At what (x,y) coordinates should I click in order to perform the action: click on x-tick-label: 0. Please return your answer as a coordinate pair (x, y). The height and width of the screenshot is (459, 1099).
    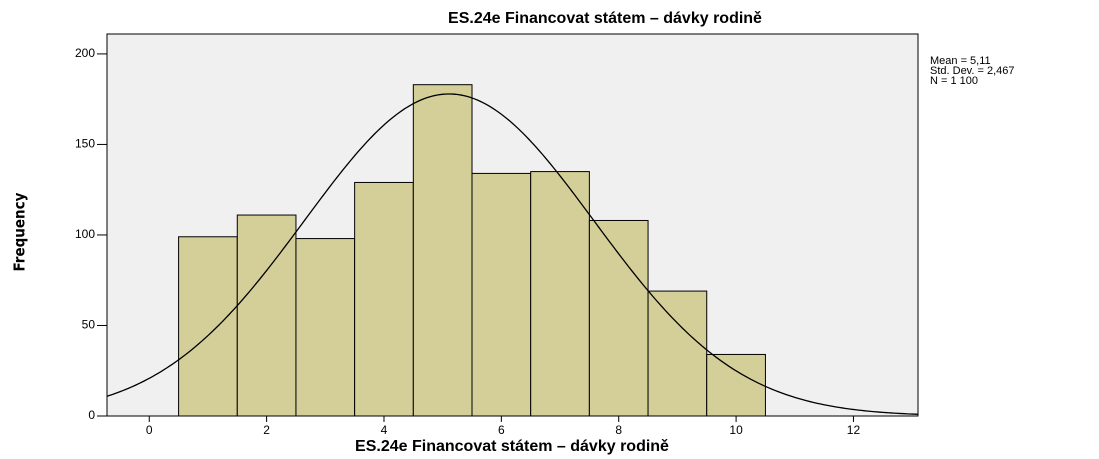
    Looking at the image, I should click on (149, 430).